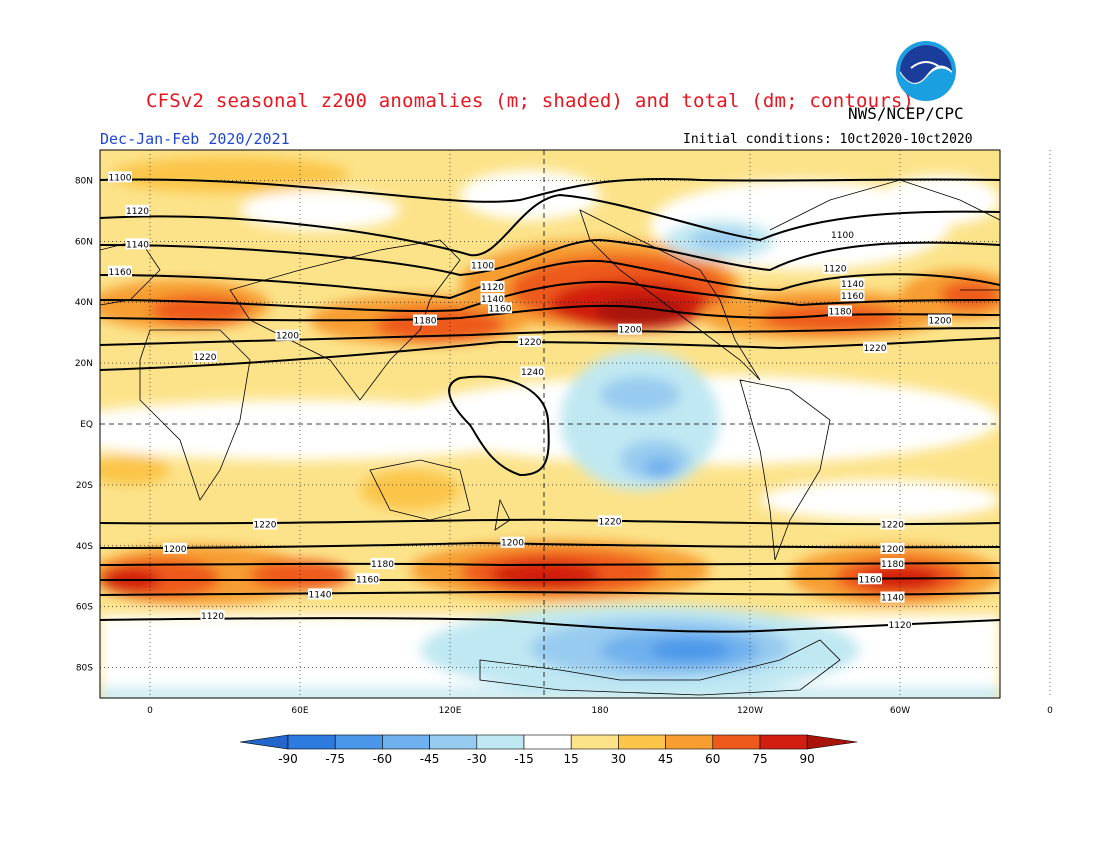 This screenshot has width=1100, height=850. Describe the element at coordinates (84, 364) in the screenshot. I see `lat-tick-label: 20N` at that location.